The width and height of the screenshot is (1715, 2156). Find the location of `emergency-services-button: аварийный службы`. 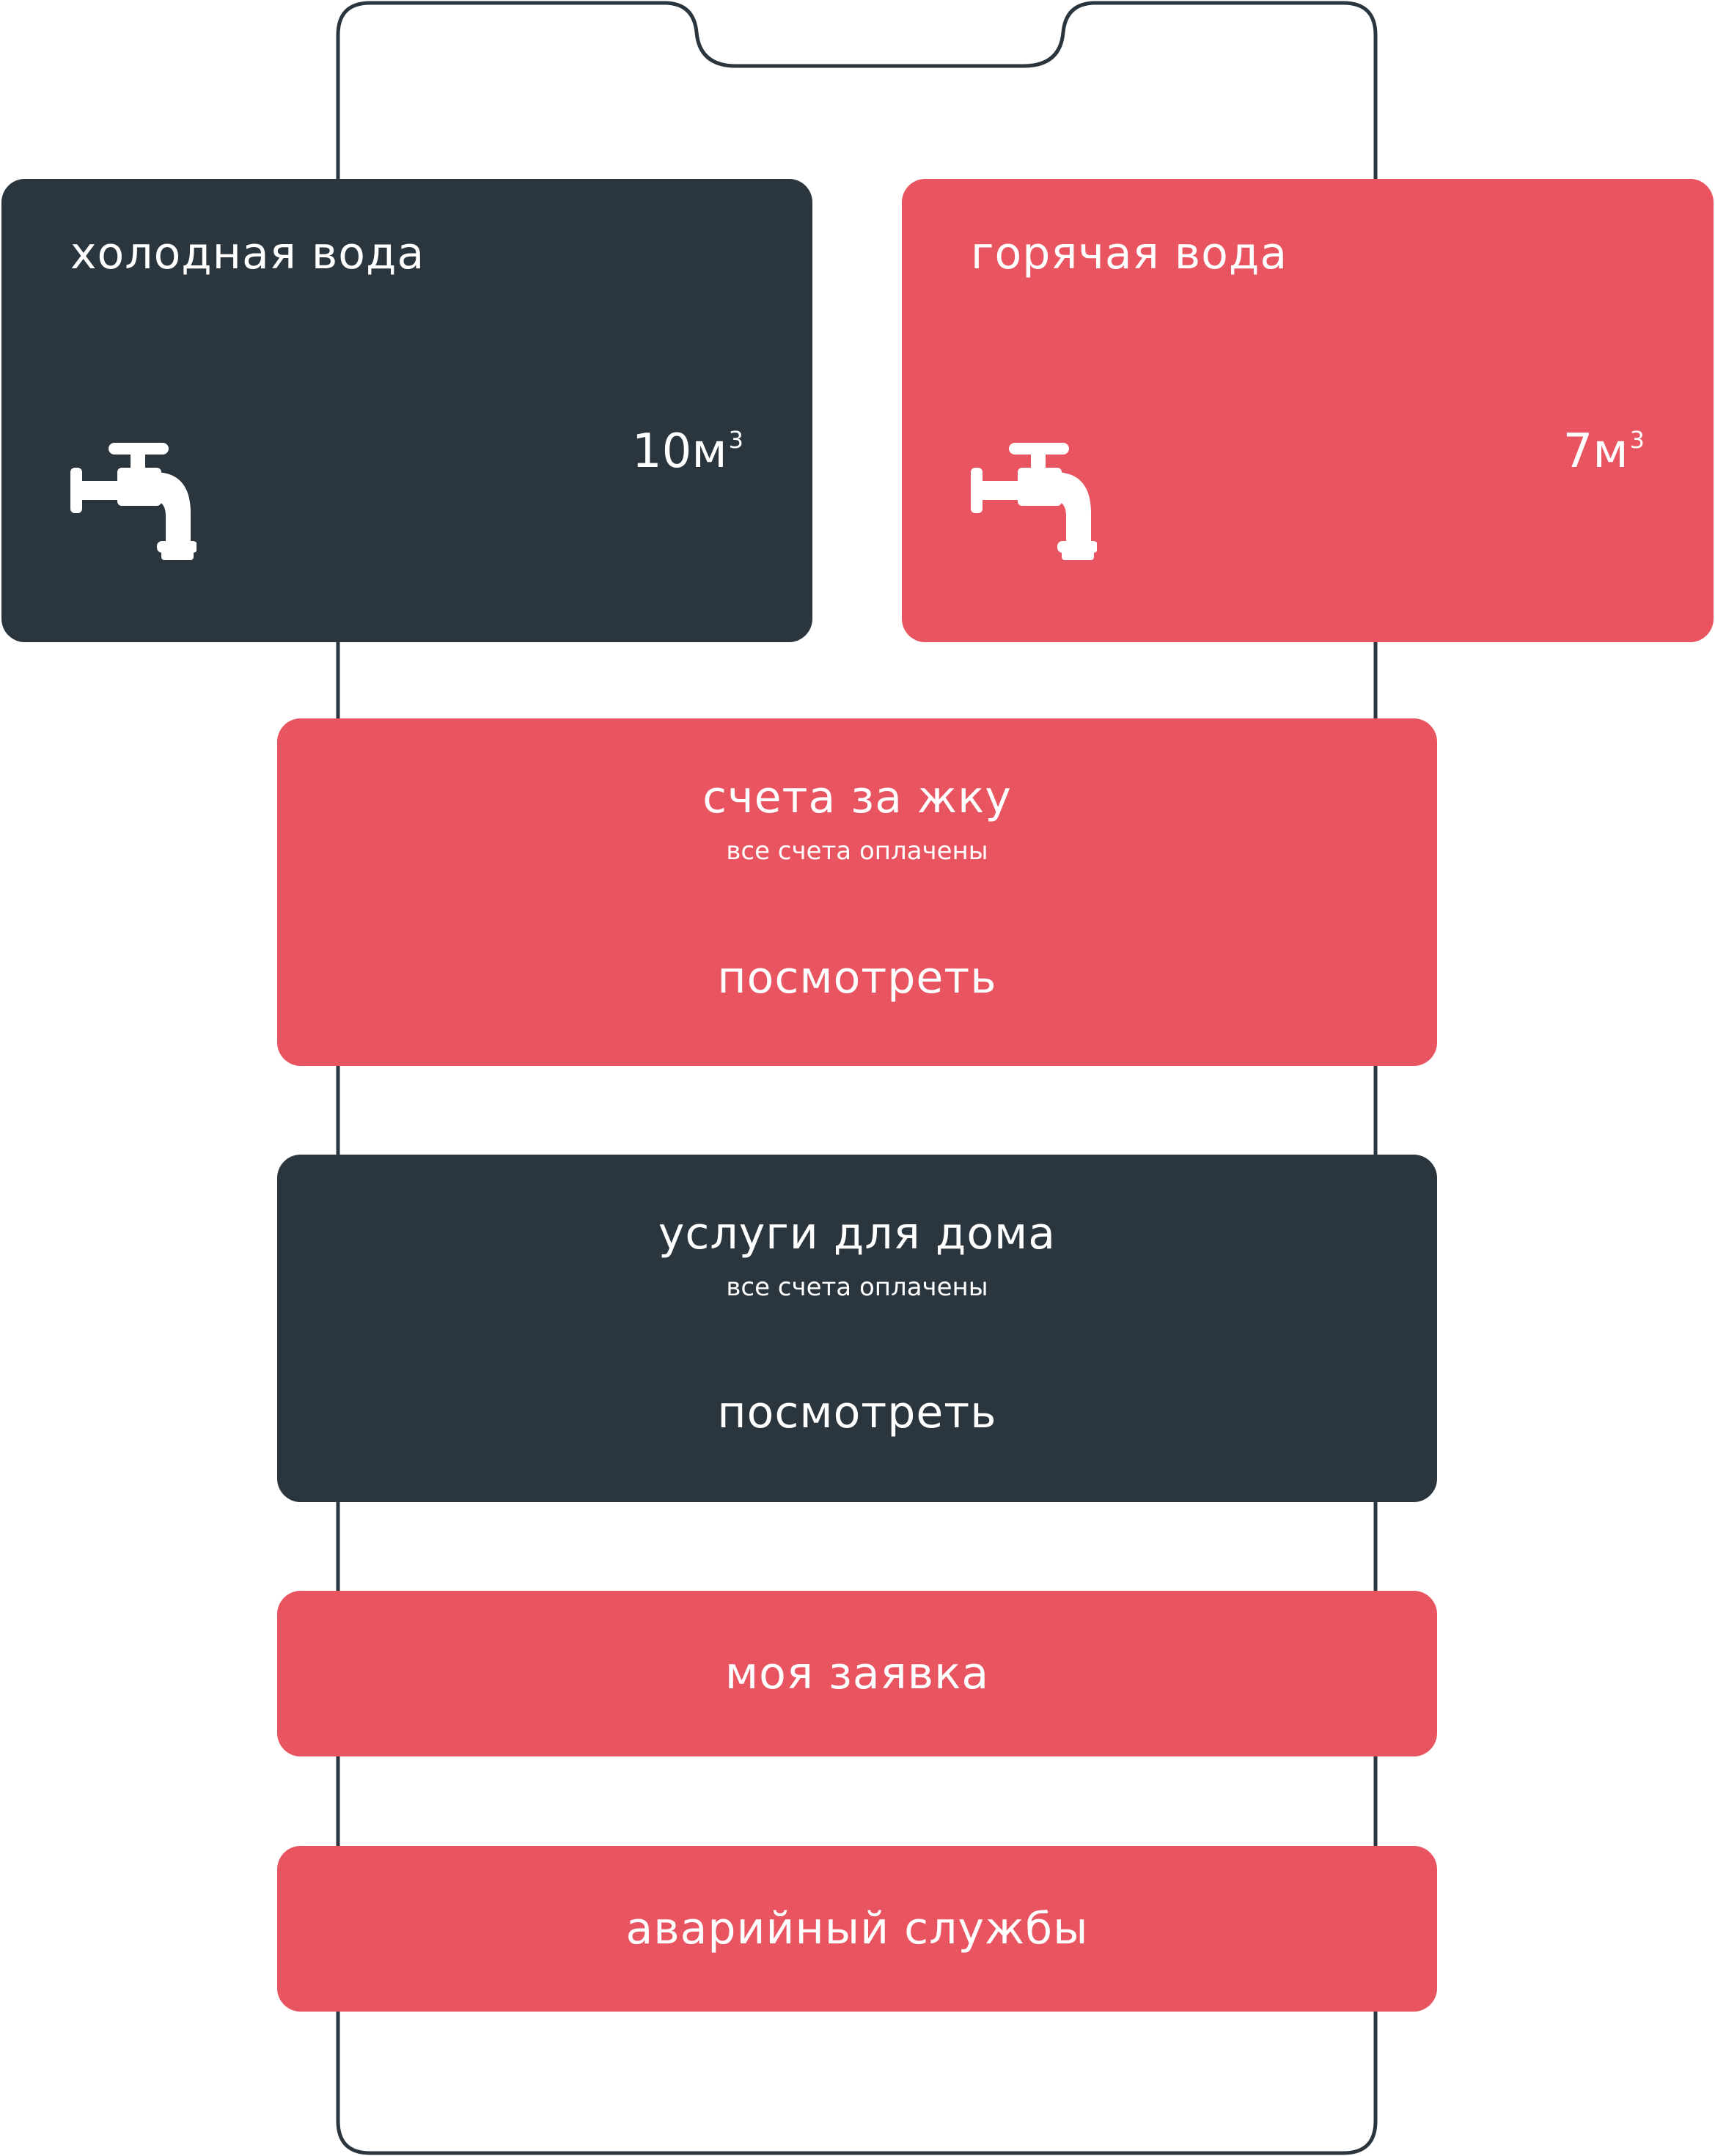

emergency-services-button: аварийный службы is located at coordinates (857, 1929).